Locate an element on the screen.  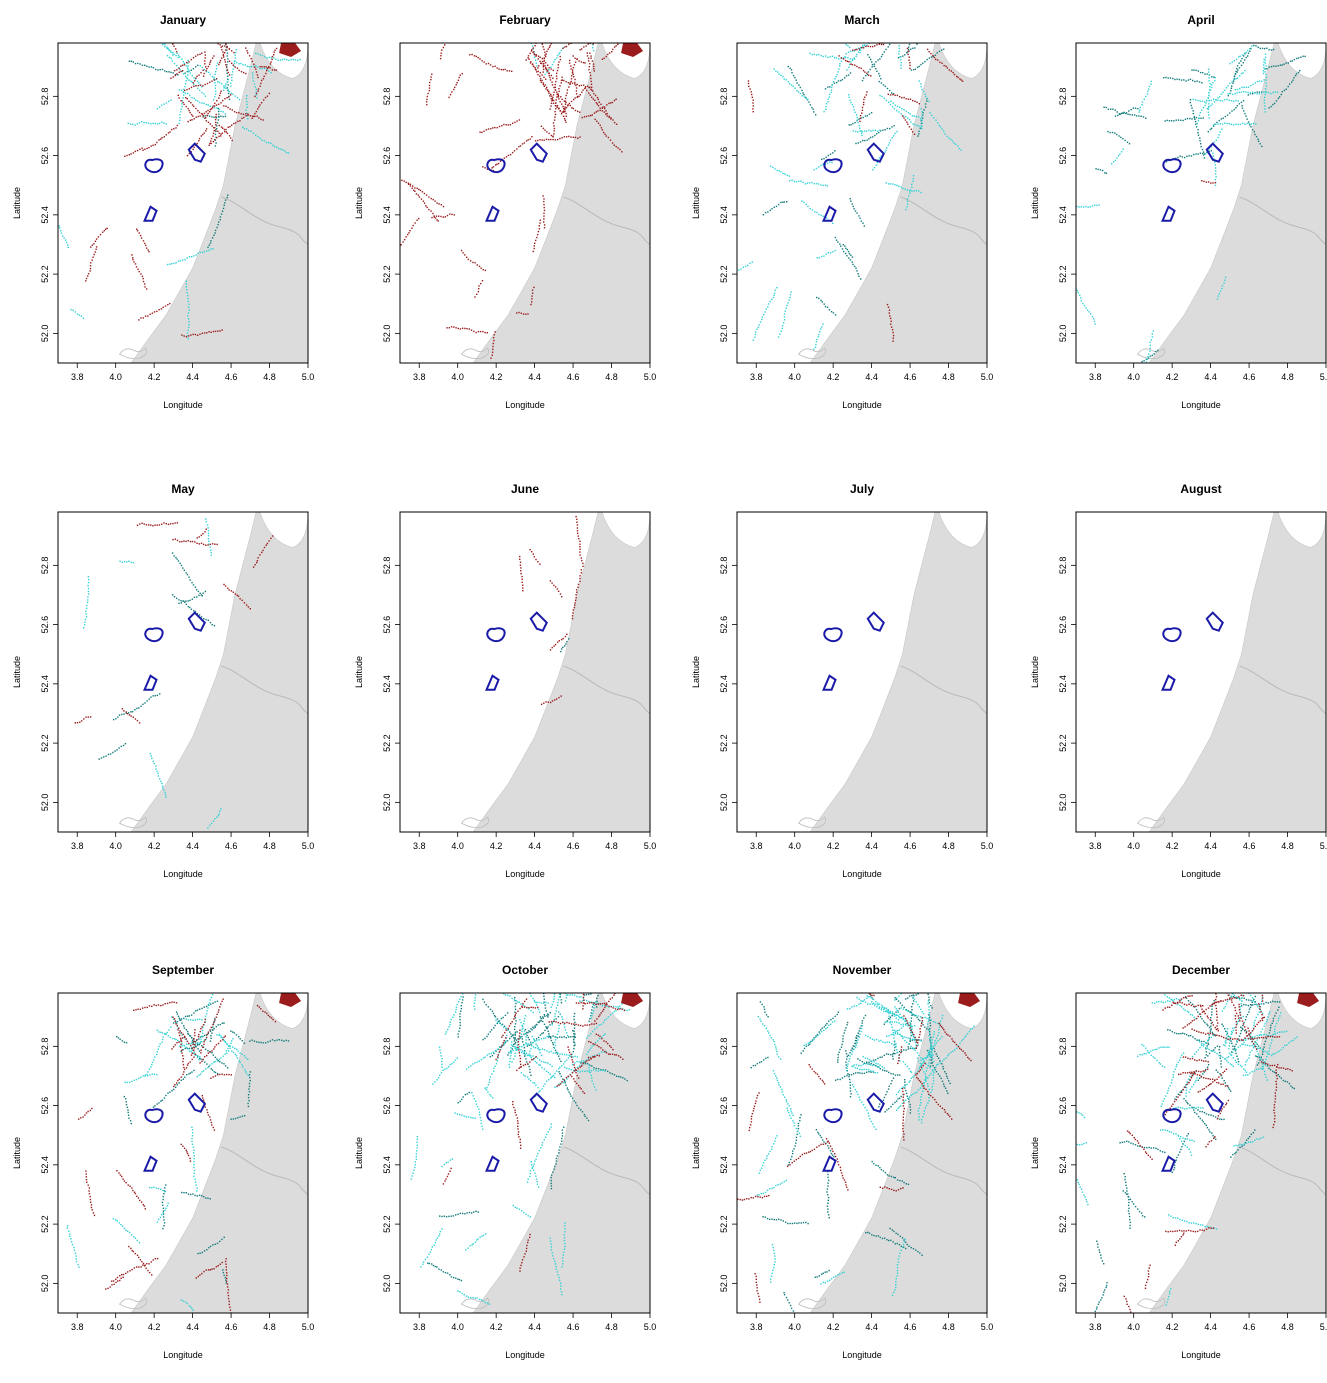
panel-title: October is located at coordinates (525, 970).